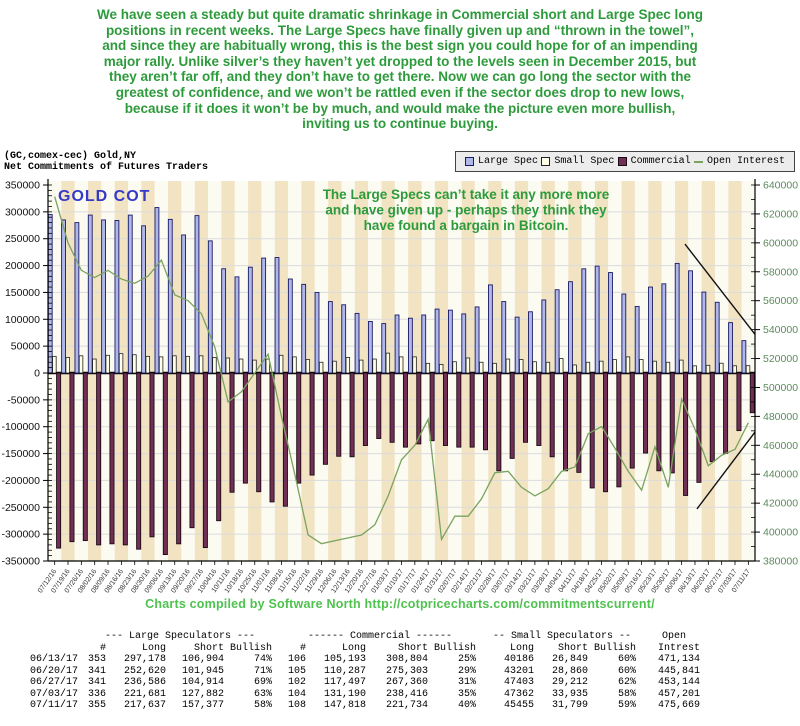 The width and height of the screenshot is (800, 726). What do you see at coordinates (54, 683) in the screenshot?
I see `table-cell-date: 06/27/17` at bounding box center [54, 683].